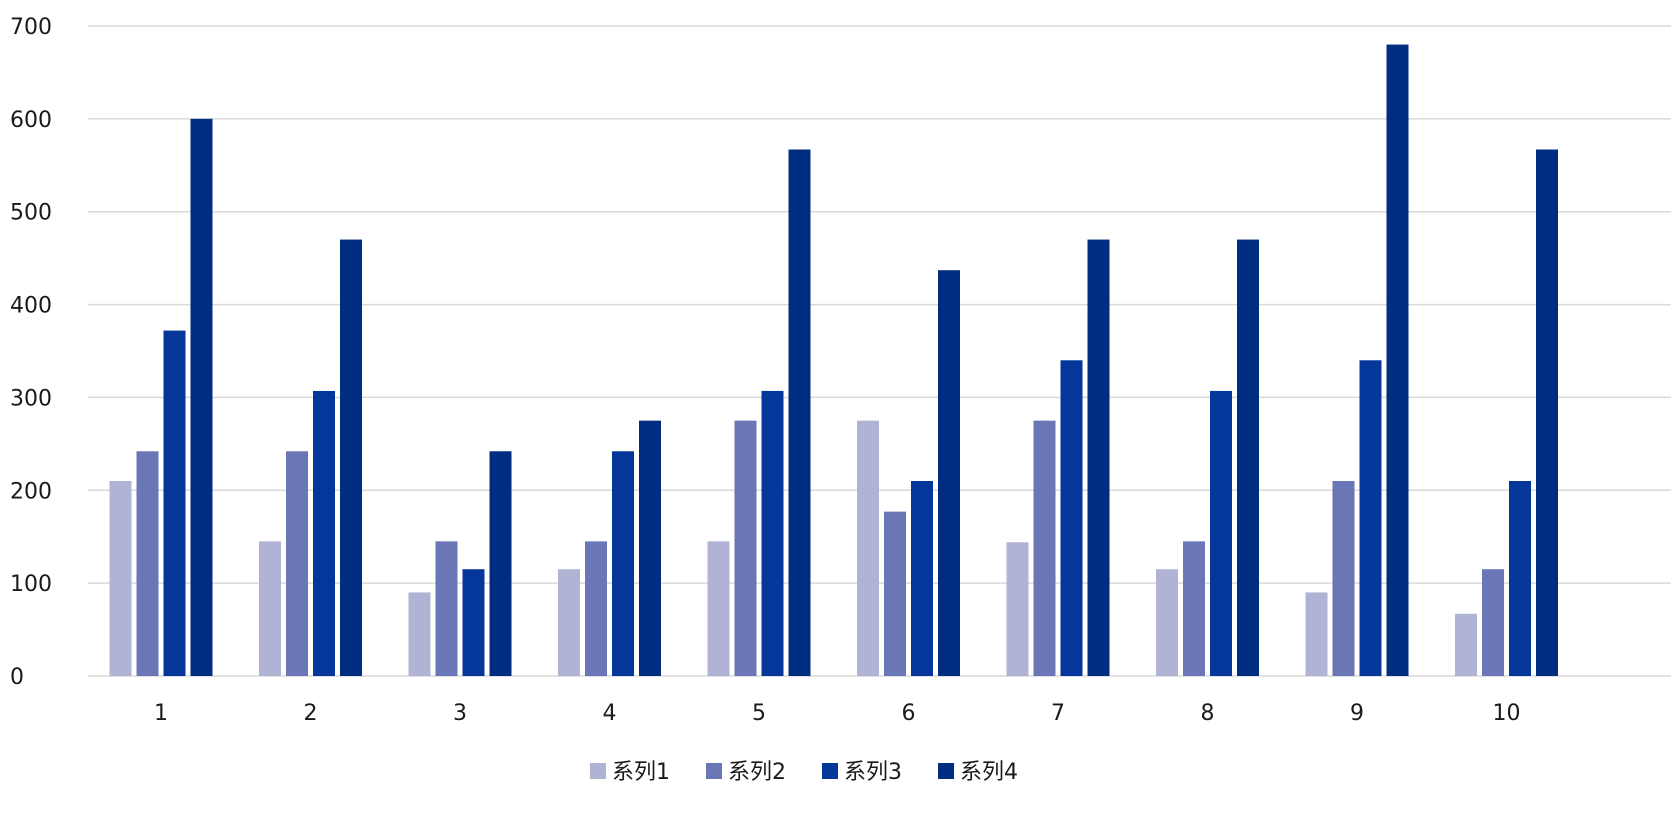  What do you see at coordinates (949, 473) in the screenshot?
I see `bar-series4-cat6` at bounding box center [949, 473].